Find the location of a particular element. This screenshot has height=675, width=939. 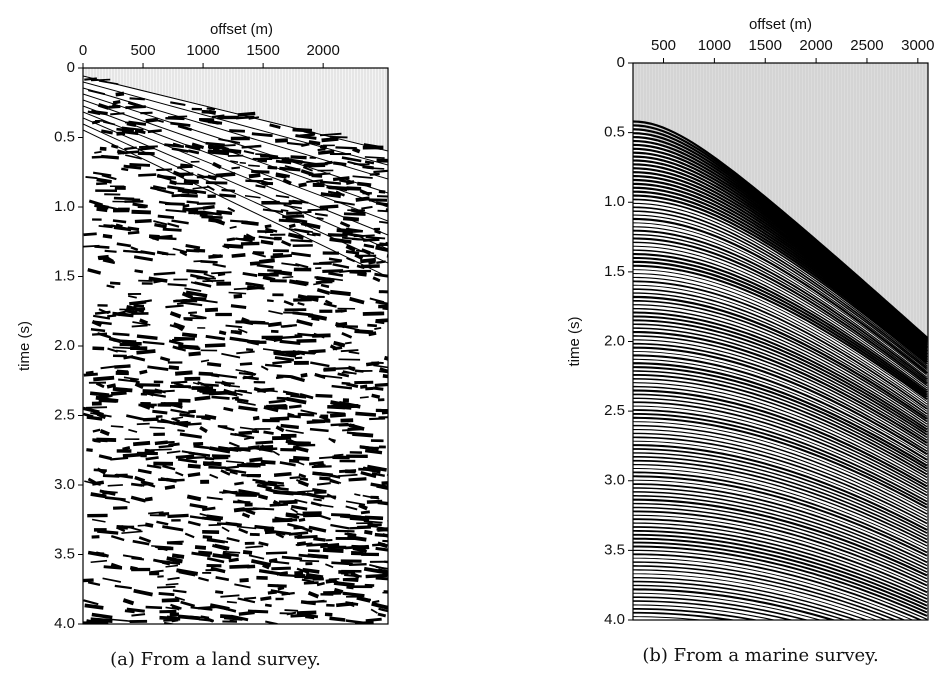

y-tick-label: 0.5 is located at coordinates (614, 132).